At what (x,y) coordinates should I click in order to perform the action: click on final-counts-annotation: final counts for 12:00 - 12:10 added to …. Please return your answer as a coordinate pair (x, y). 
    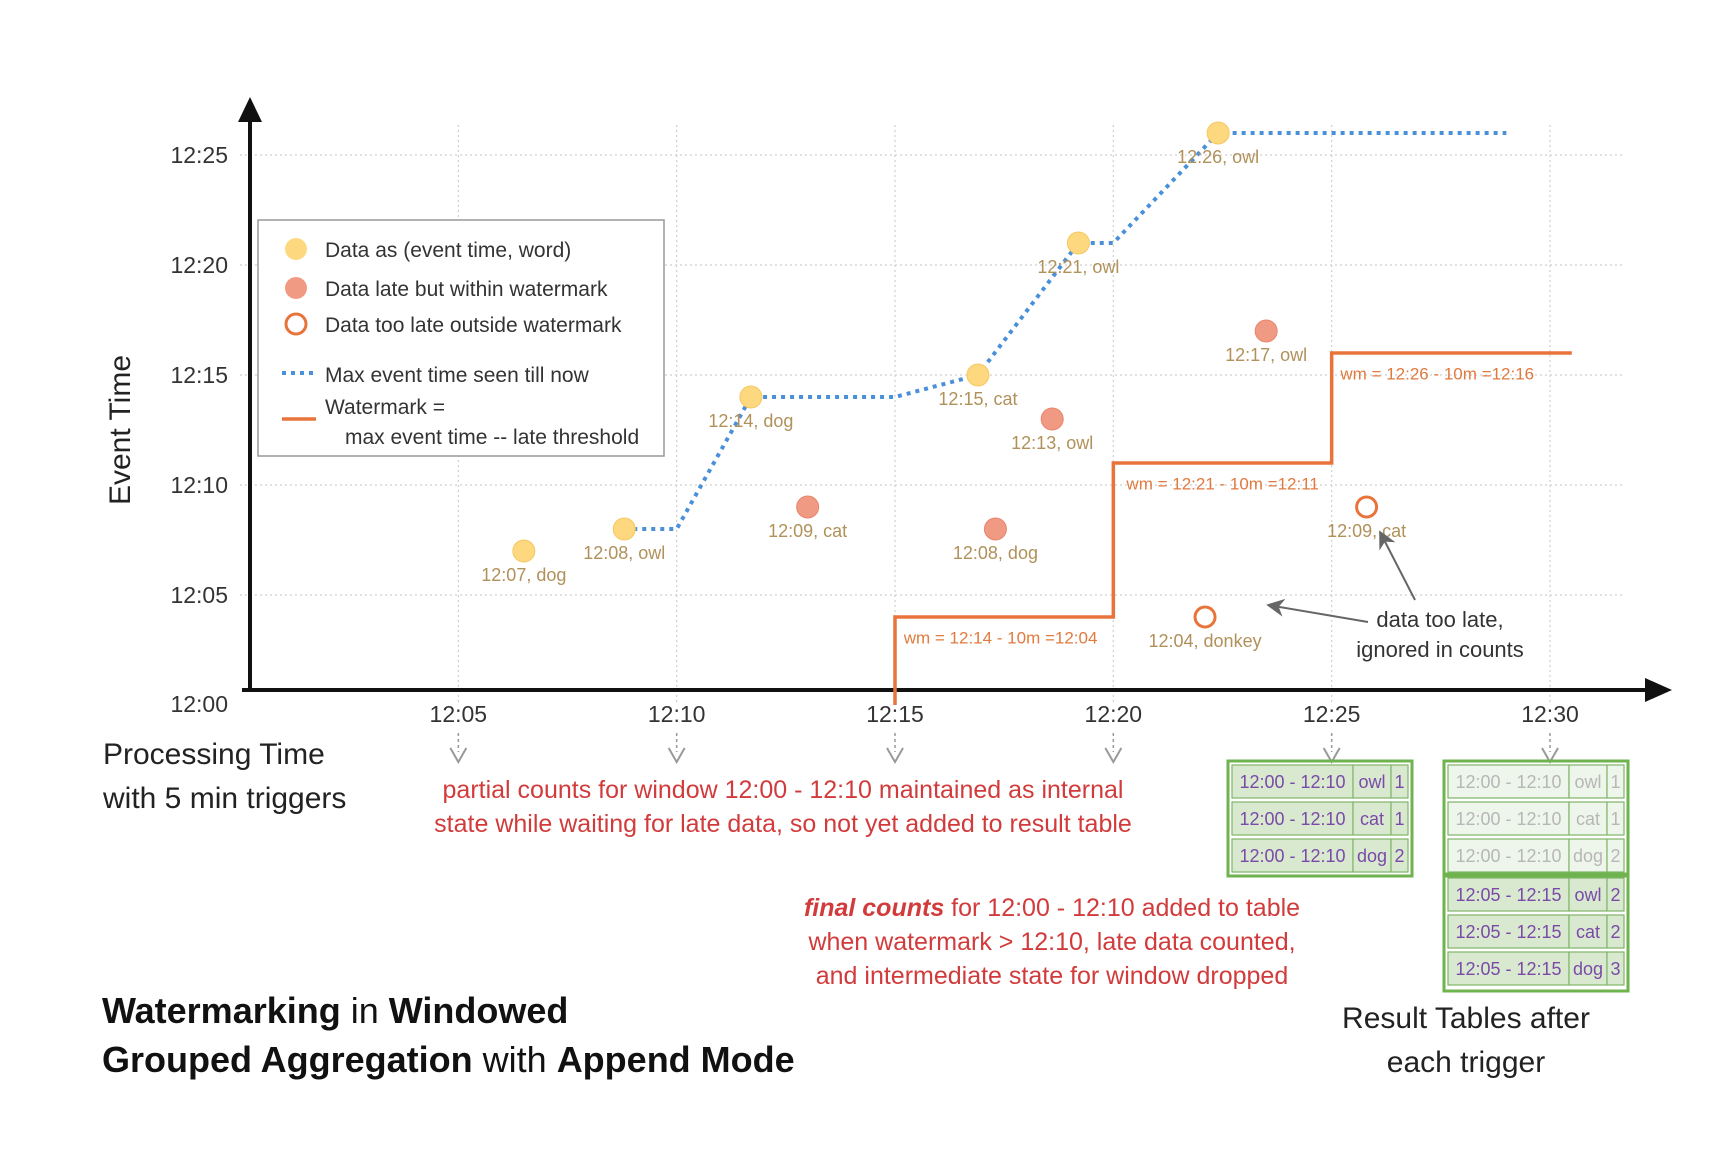
    Looking at the image, I should click on (1052, 908).